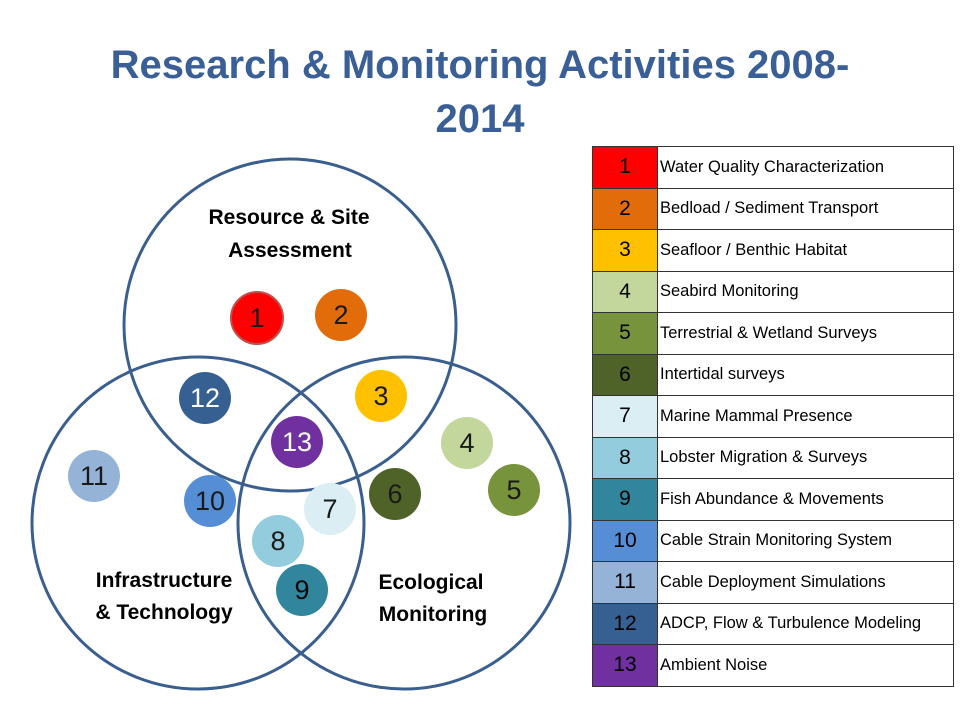  I want to click on legend-label: Bedload / Sediment Transport, so click(805, 208).